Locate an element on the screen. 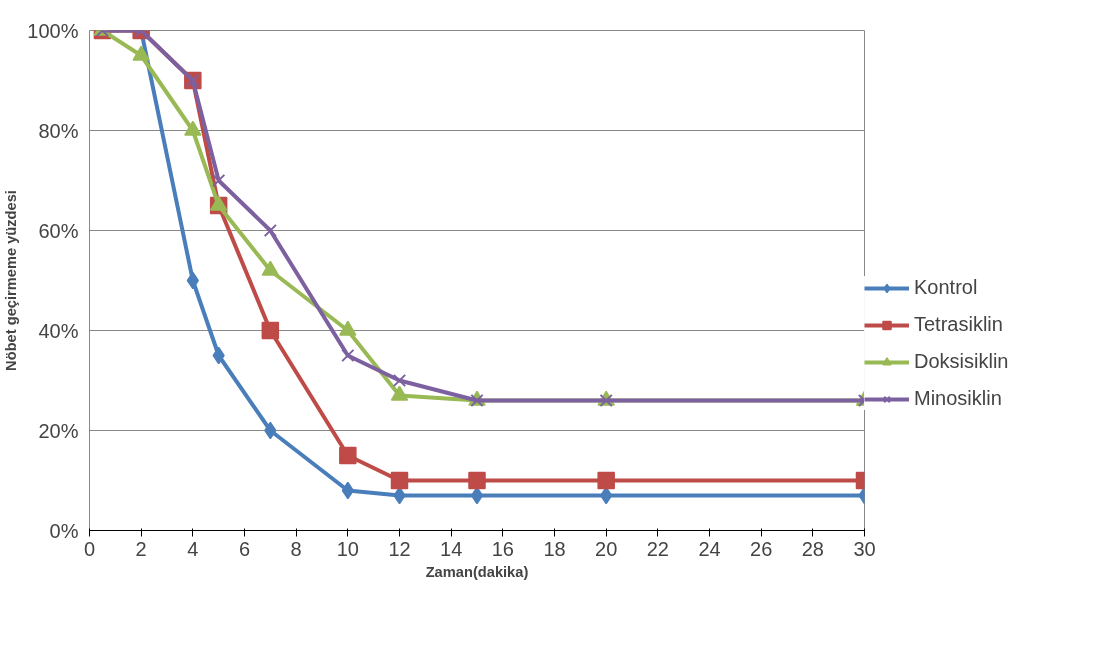 Image resolution: width=1098 pixels, height=664 pixels. y-tick-label: 60% is located at coordinates (58, 230).